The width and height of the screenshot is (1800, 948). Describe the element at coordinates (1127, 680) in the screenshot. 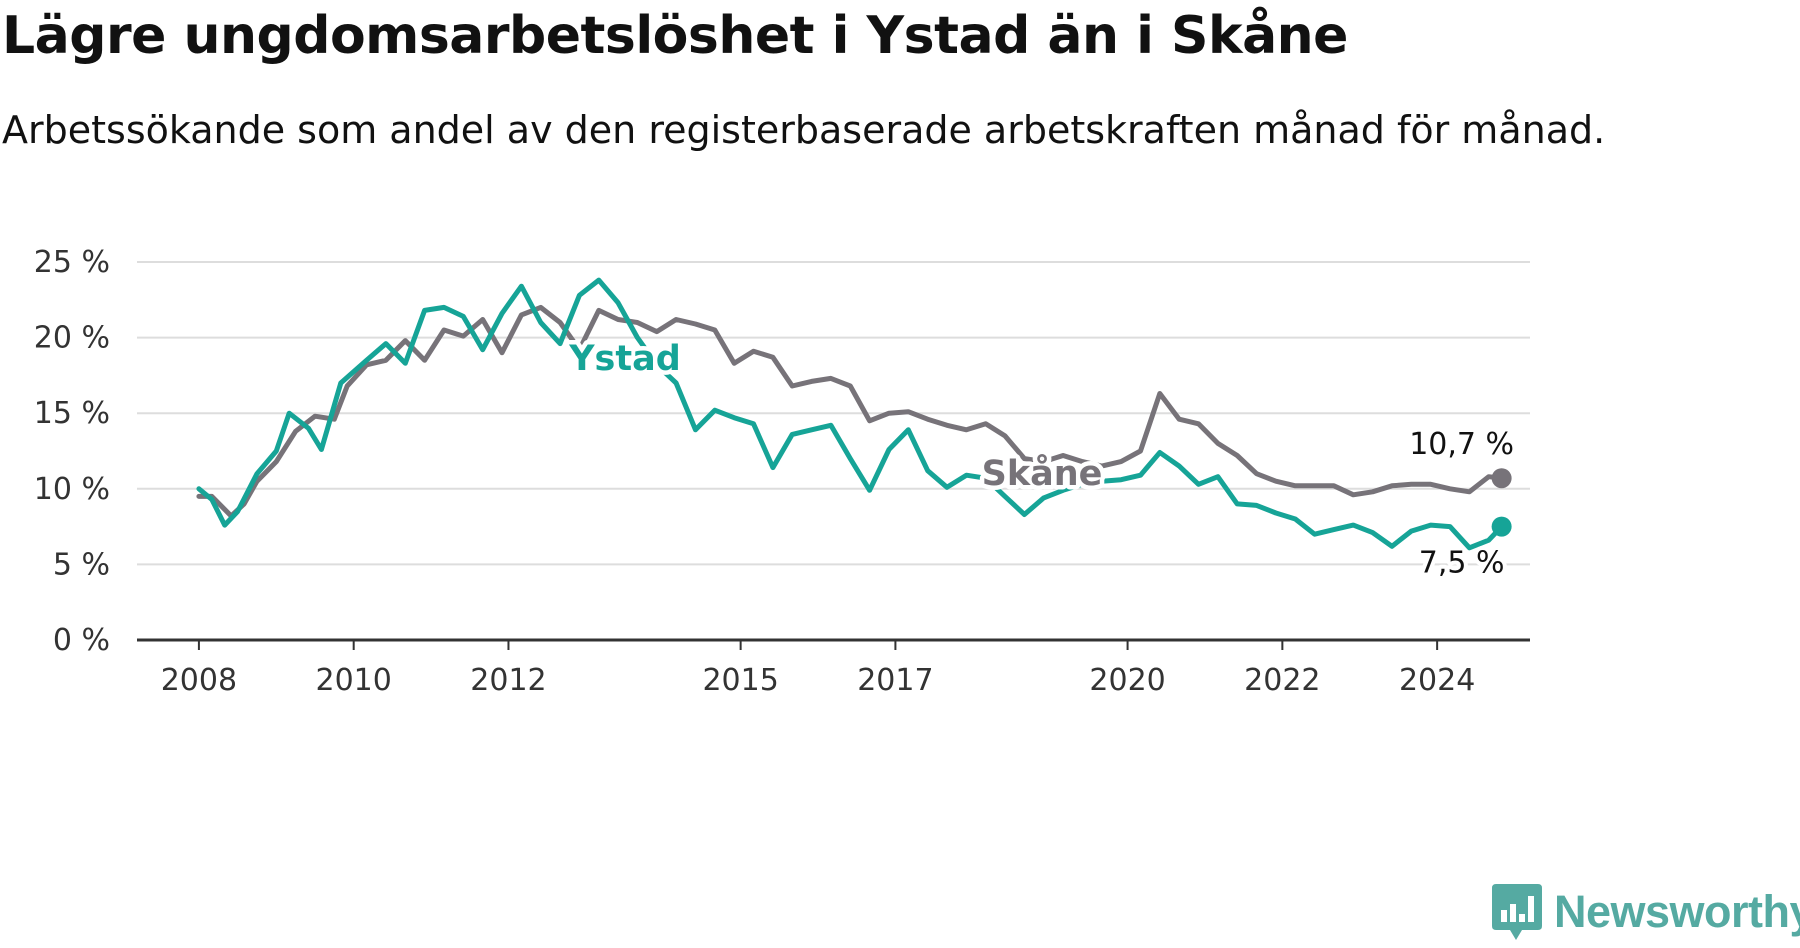

I see `x-tick-label: 2020` at that location.